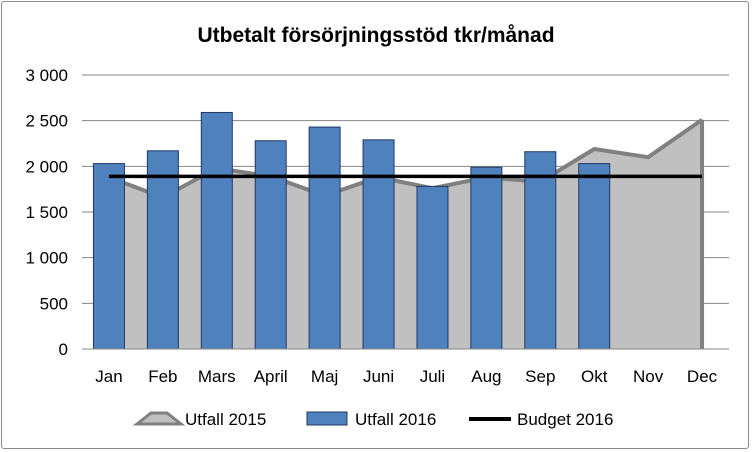 Image resolution: width=752 pixels, height=452 pixels. I want to click on x-tick-label: Juni, so click(378, 376).